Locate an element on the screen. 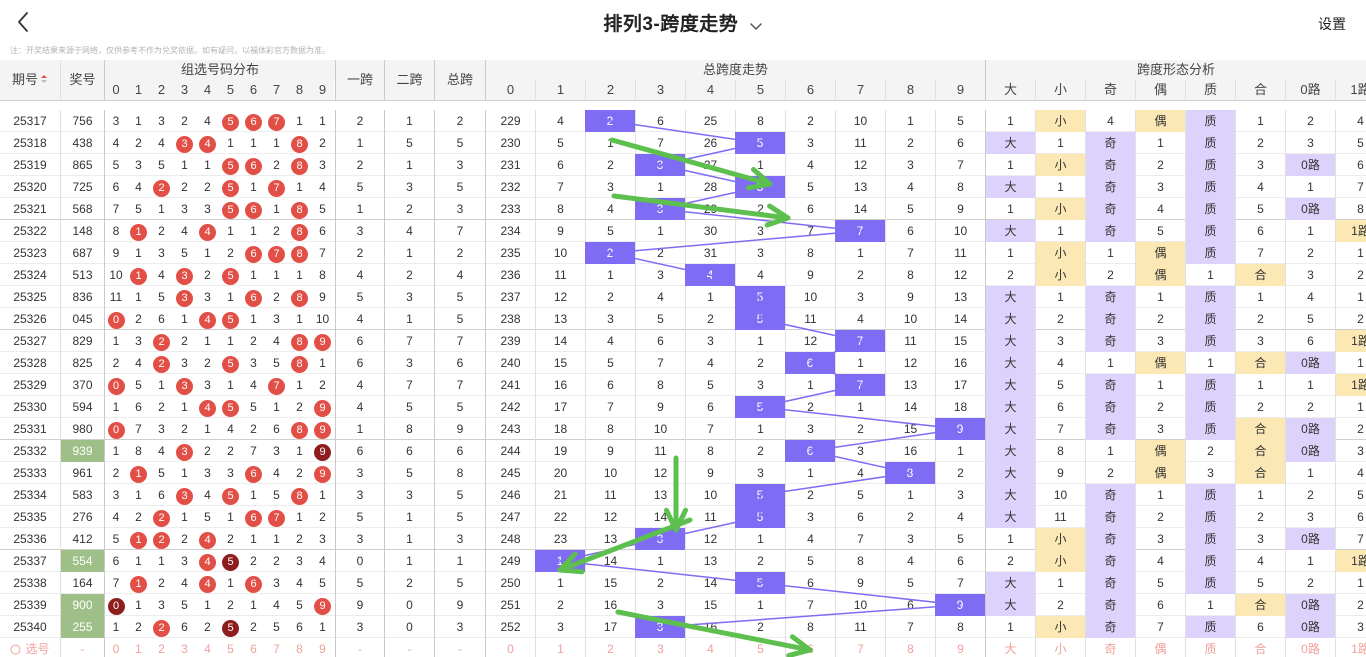  drawn-digit-ball: 0 is located at coordinates (116, 430).